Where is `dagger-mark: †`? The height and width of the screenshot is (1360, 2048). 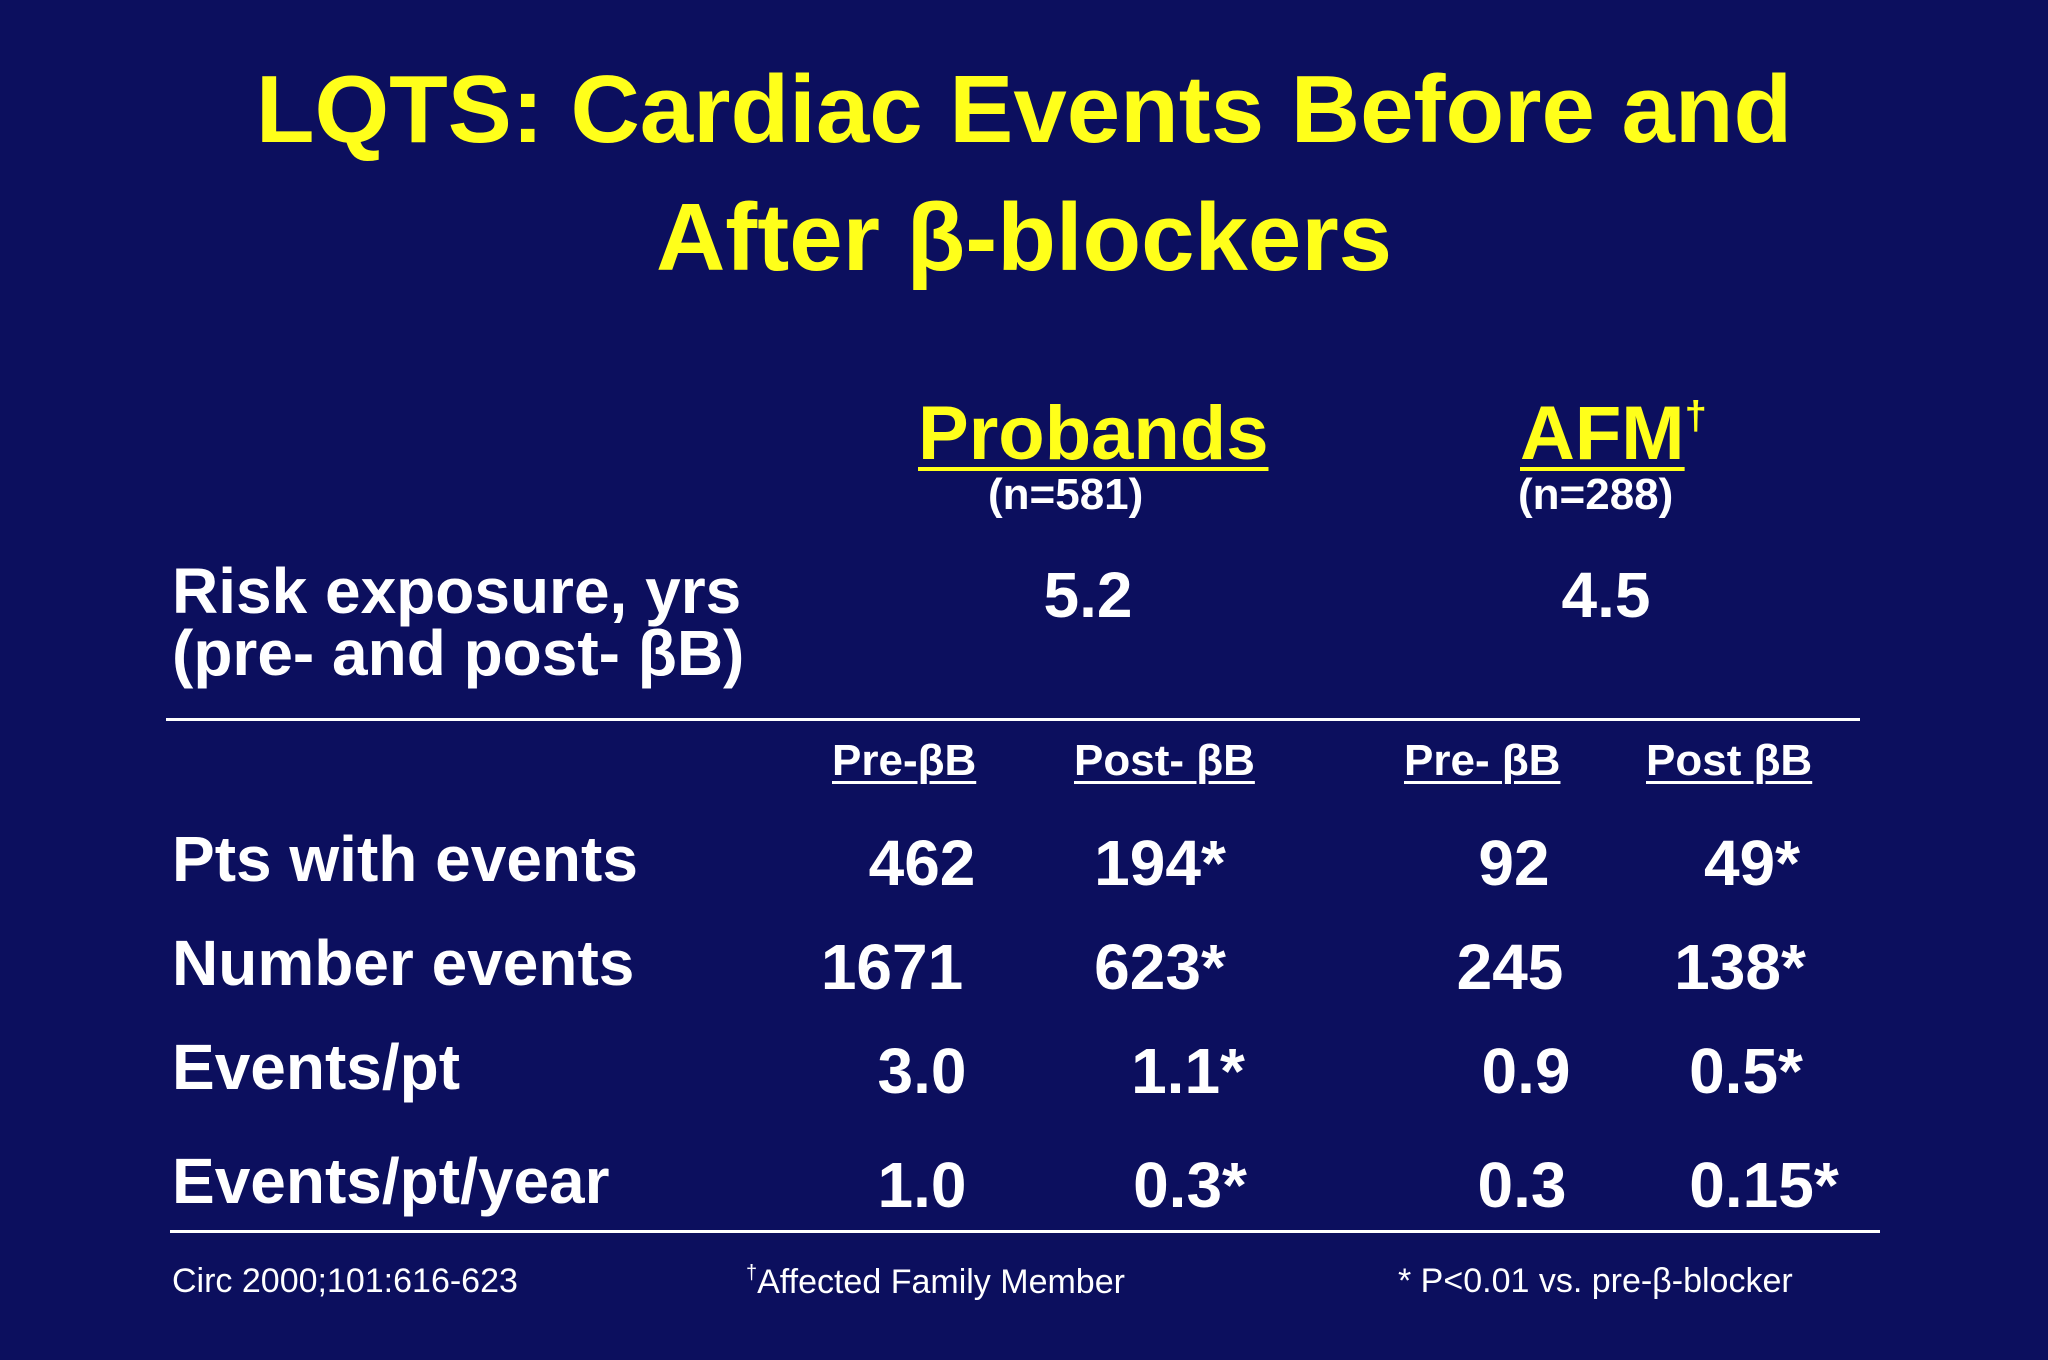
dagger-mark: † is located at coordinates (1695, 416).